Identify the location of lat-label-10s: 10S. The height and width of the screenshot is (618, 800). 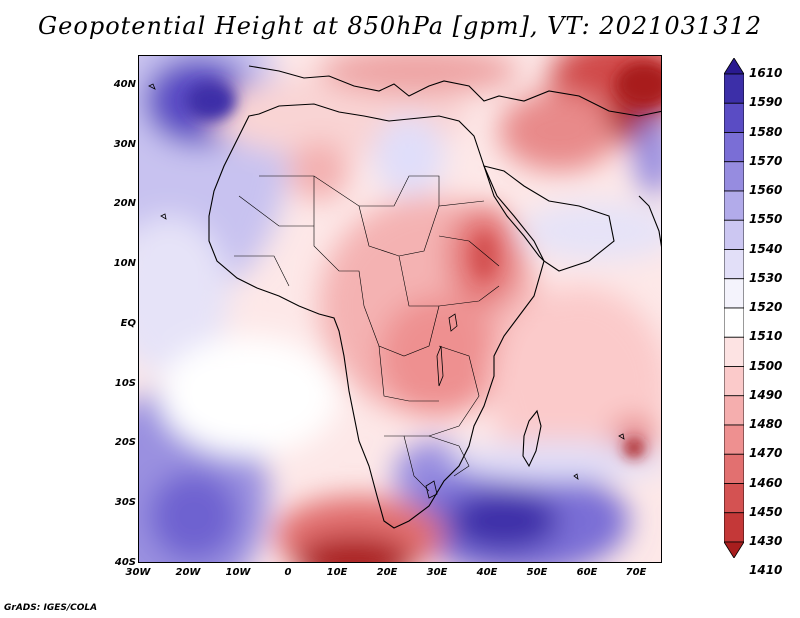
(125, 383).